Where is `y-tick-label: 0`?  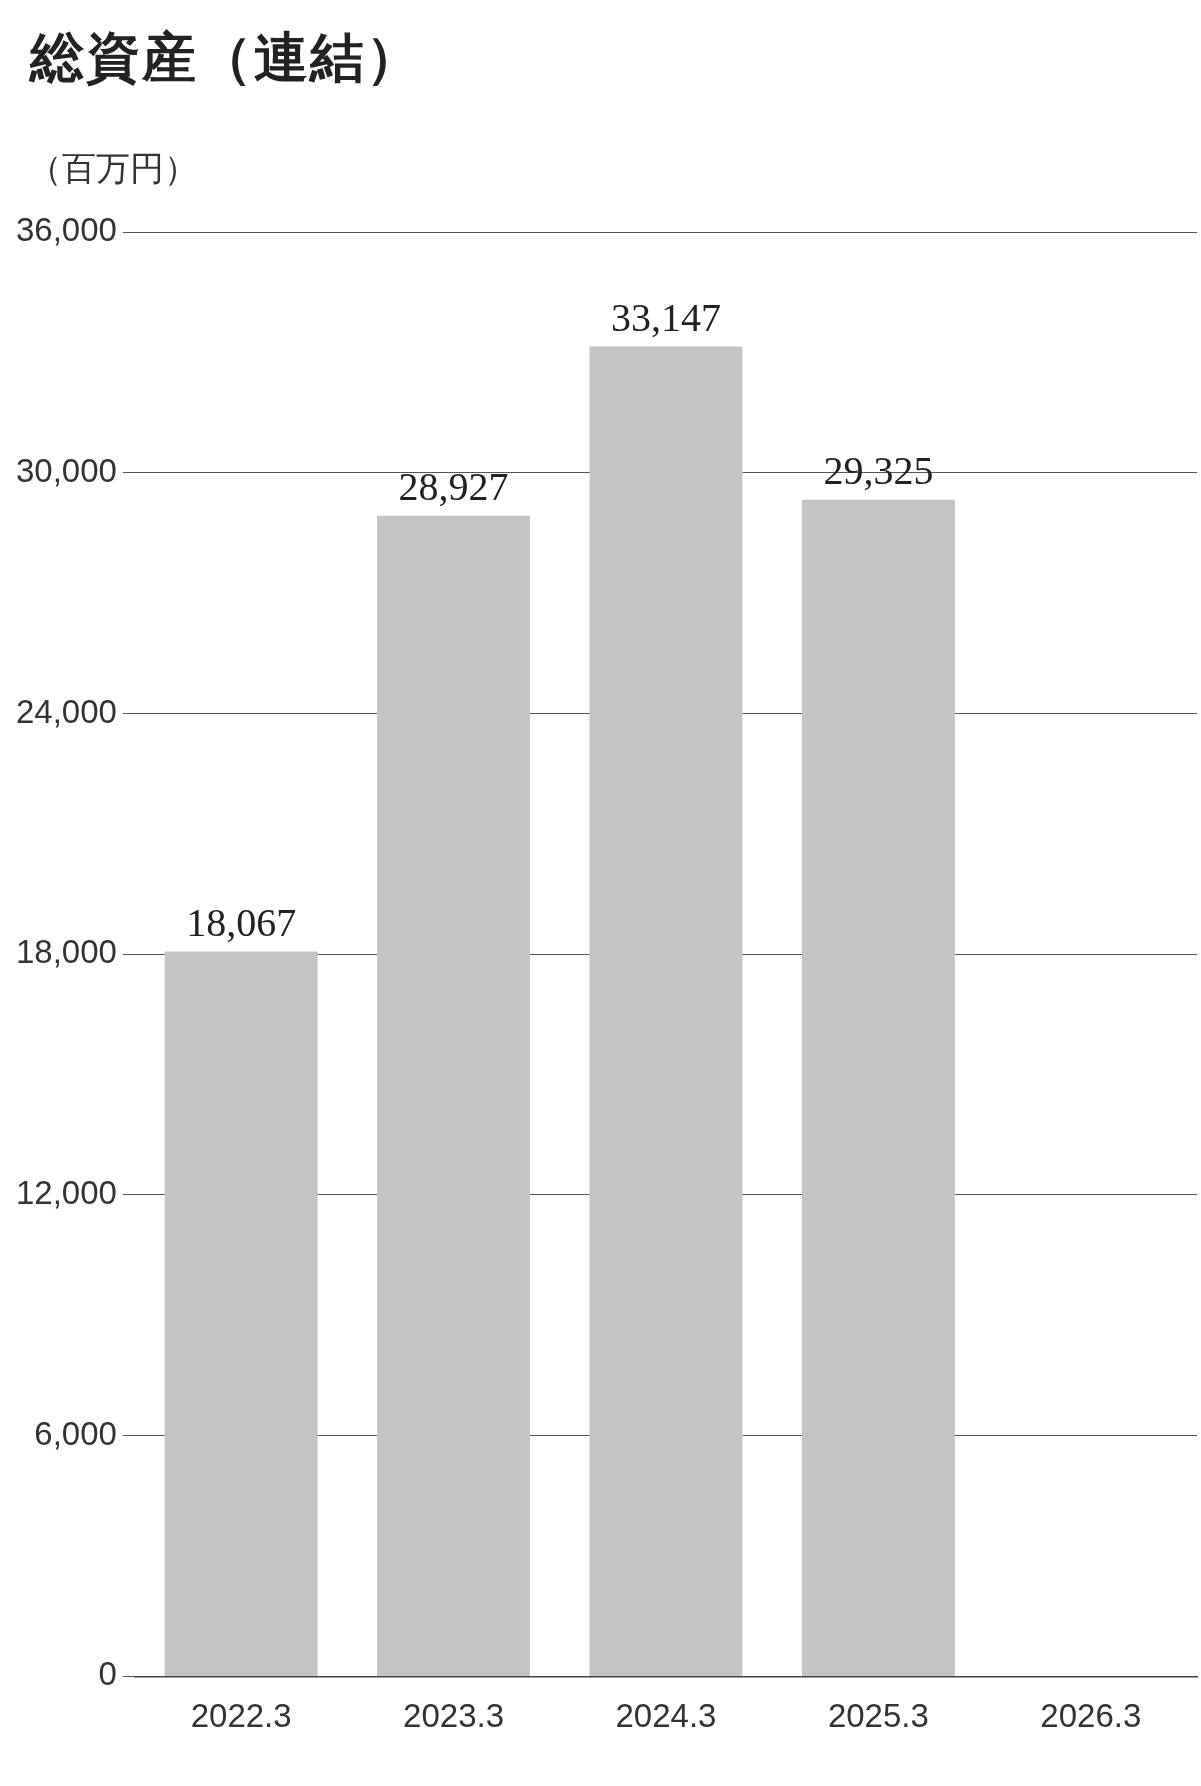 y-tick-label: 0 is located at coordinates (107, 1674).